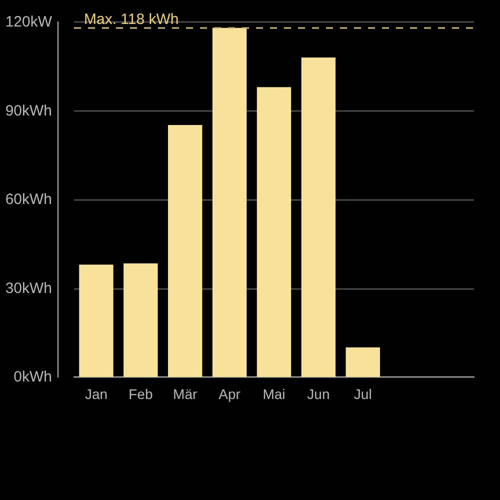  What do you see at coordinates (28, 288) in the screenshot?
I see `y-tick-label: 30kWh` at bounding box center [28, 288].